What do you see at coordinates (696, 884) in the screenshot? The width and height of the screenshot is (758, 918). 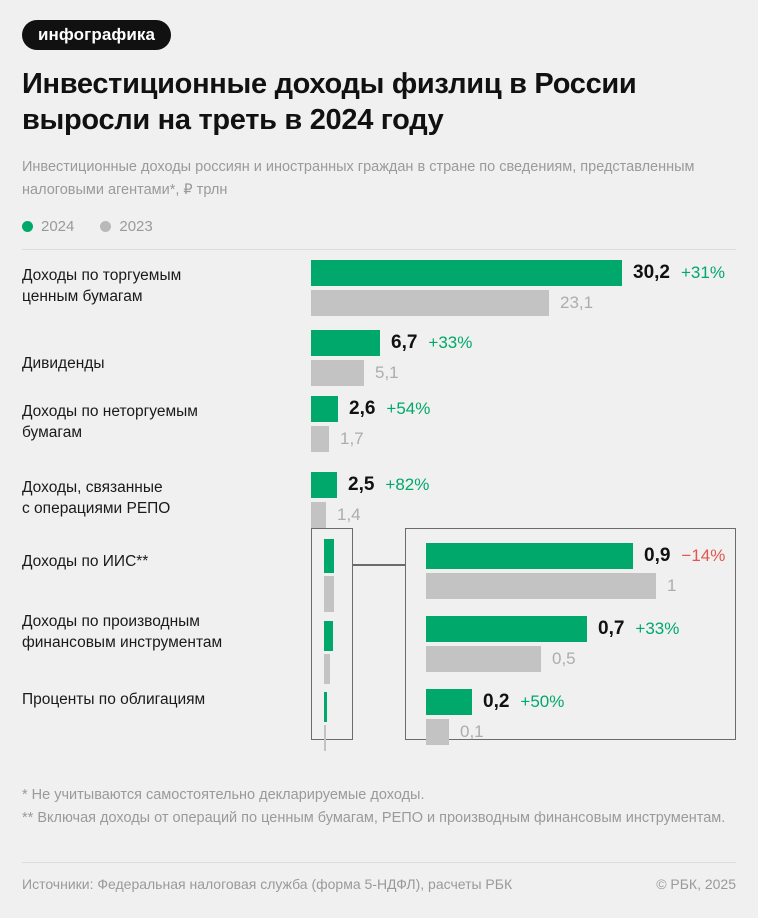 I see `copyright-text: © РБК, 2025` at bounding box center [696, 884].